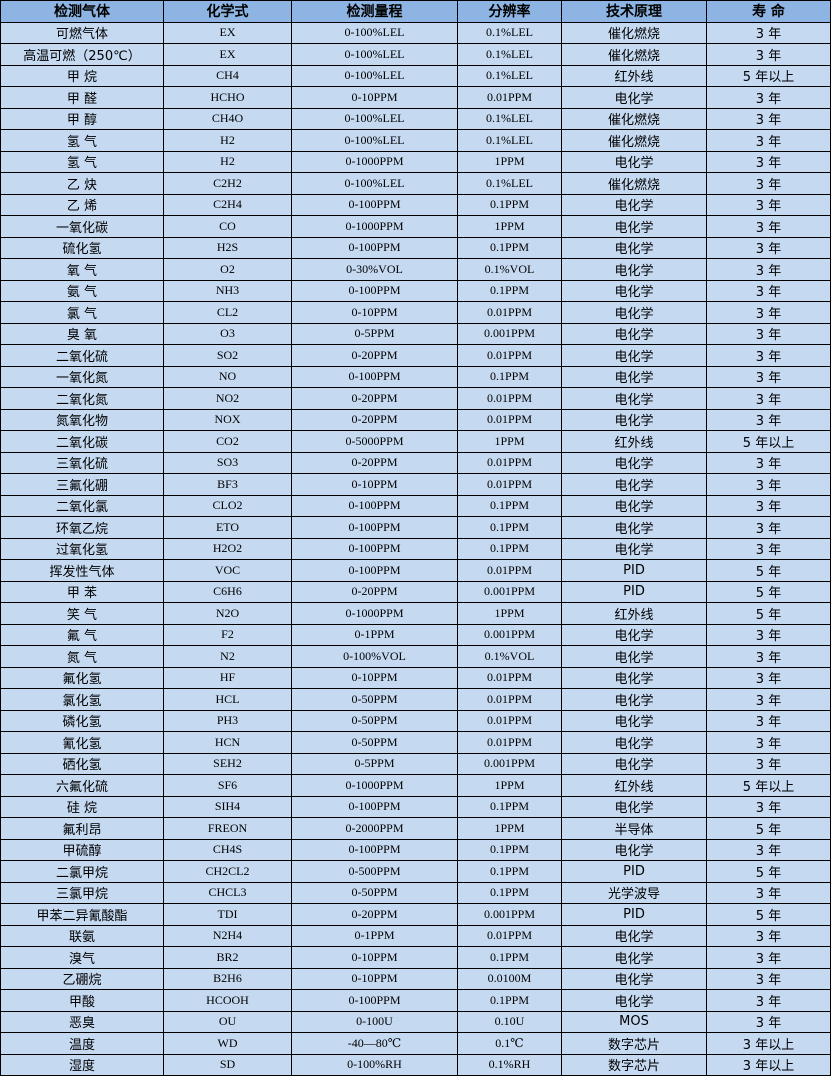 This screenshot has height=1076, width=831. Describe the element at coordinates (82, 720) in the screenshot. I see `gas-name-cell: 磷化氢` at that location.